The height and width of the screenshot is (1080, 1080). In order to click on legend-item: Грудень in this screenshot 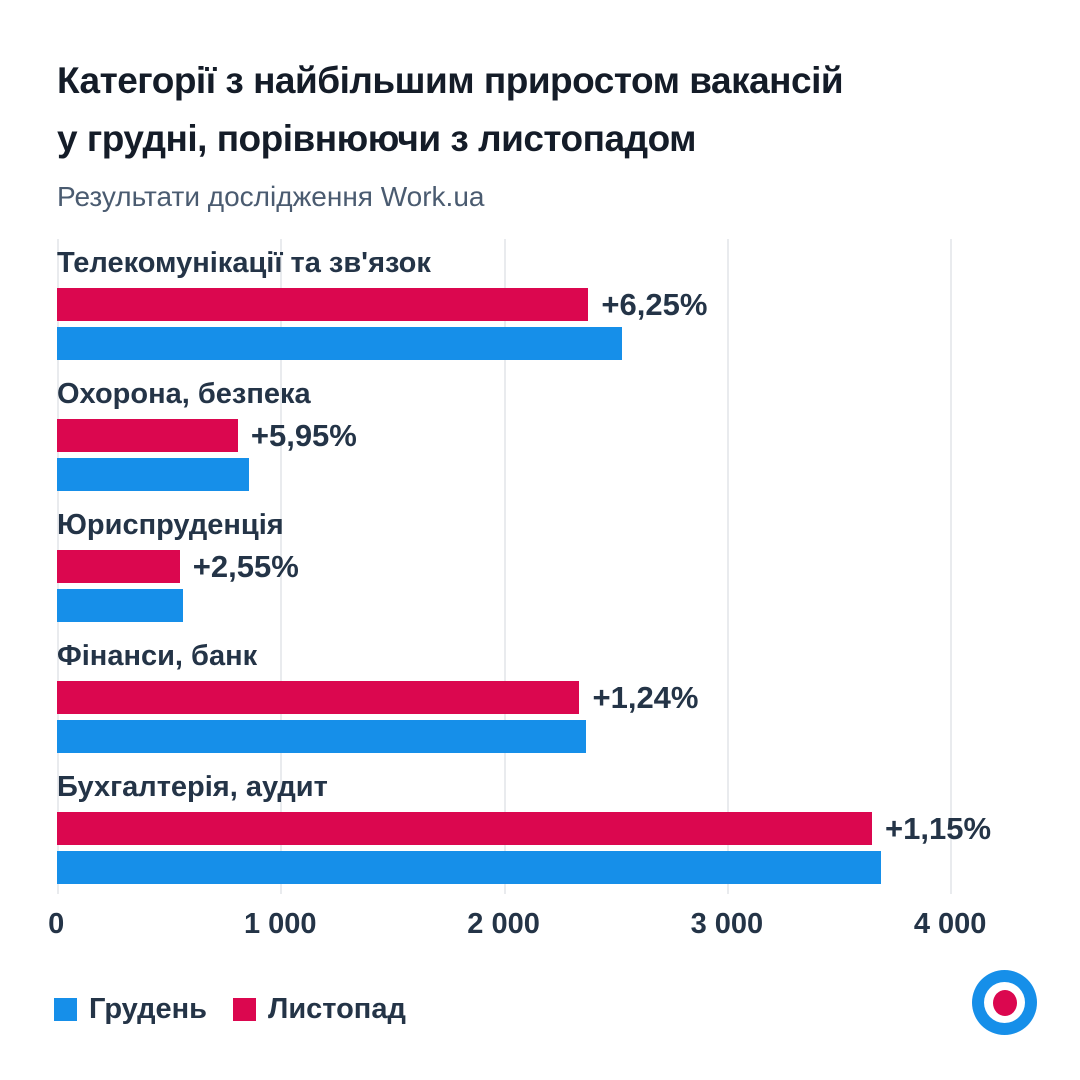, I will do `click(130, 1009)`.